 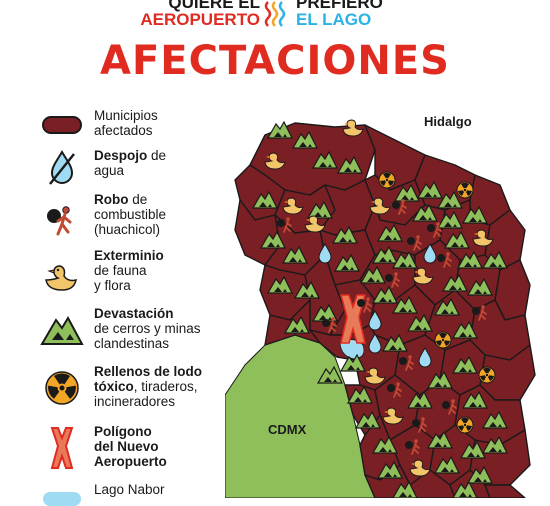 I want to click on legend-poligono-line3: Aeropuerto, so click(x=130, y=461).